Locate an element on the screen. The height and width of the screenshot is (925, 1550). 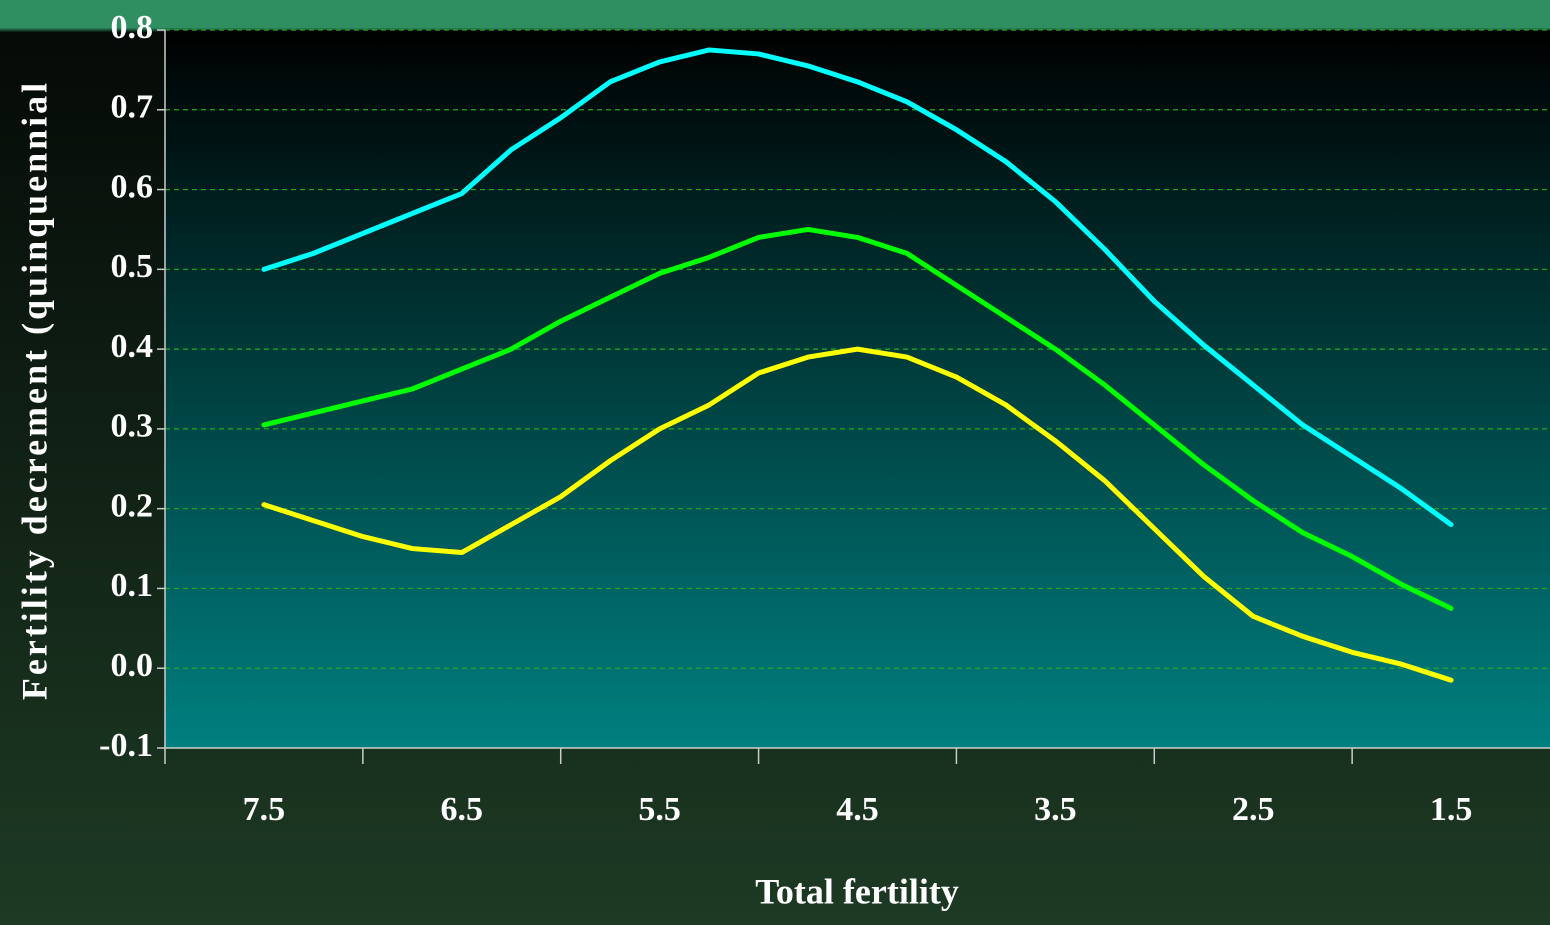
x-tick-label: 4.5 is located at coordinates (857, 809).